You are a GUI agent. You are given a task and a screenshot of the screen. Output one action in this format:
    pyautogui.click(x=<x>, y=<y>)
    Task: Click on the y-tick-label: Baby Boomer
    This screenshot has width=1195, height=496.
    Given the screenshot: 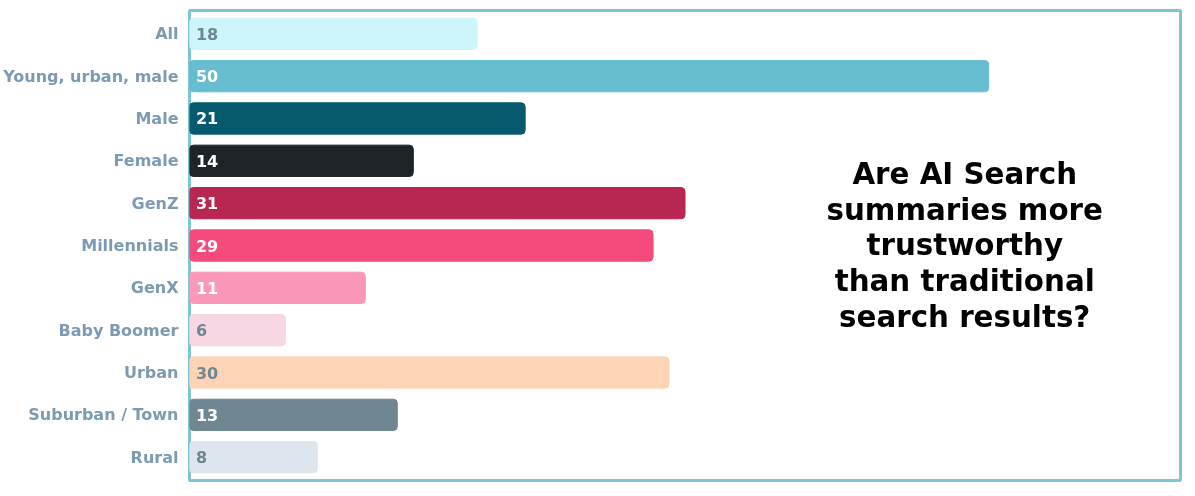 What is the action you would take?
    pyautogui.click(x=118, y=330)
    